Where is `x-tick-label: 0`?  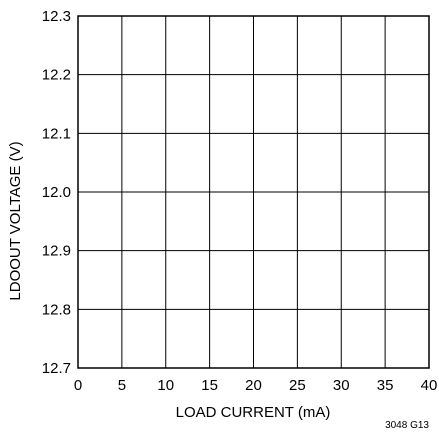 x-tick-label: 0 is located at coordinates (78, 385).